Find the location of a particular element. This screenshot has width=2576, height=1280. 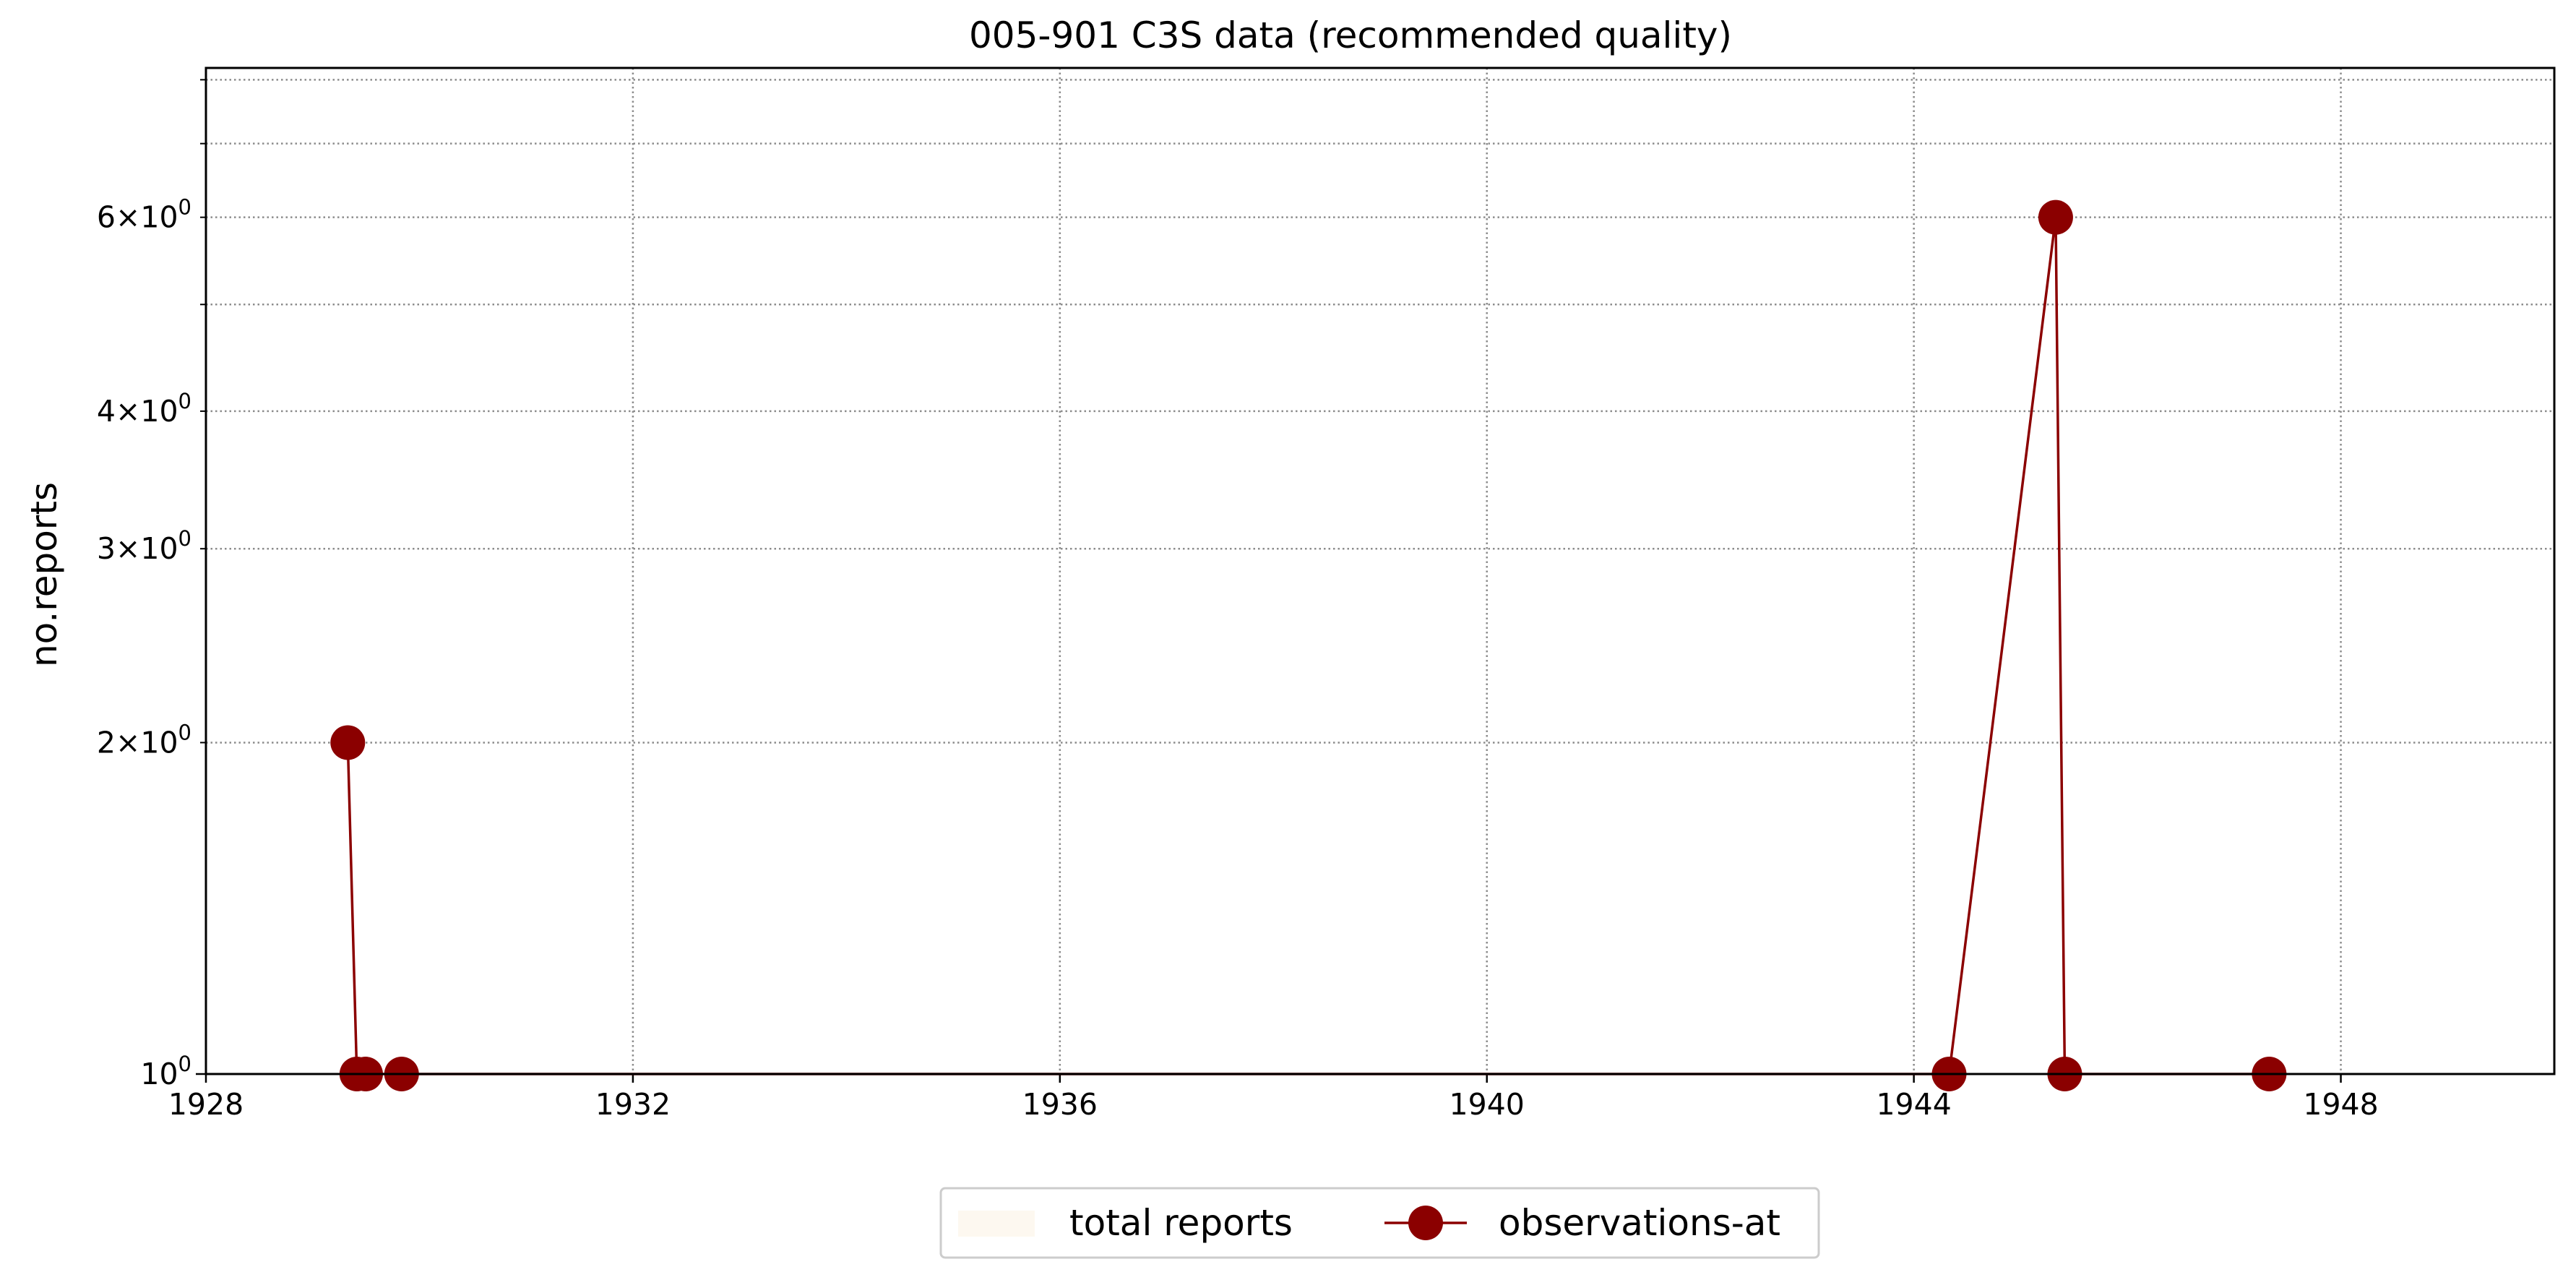

chart-title: 005-901 C3S data (recommended quality) is located at coordinates (1350, 35).